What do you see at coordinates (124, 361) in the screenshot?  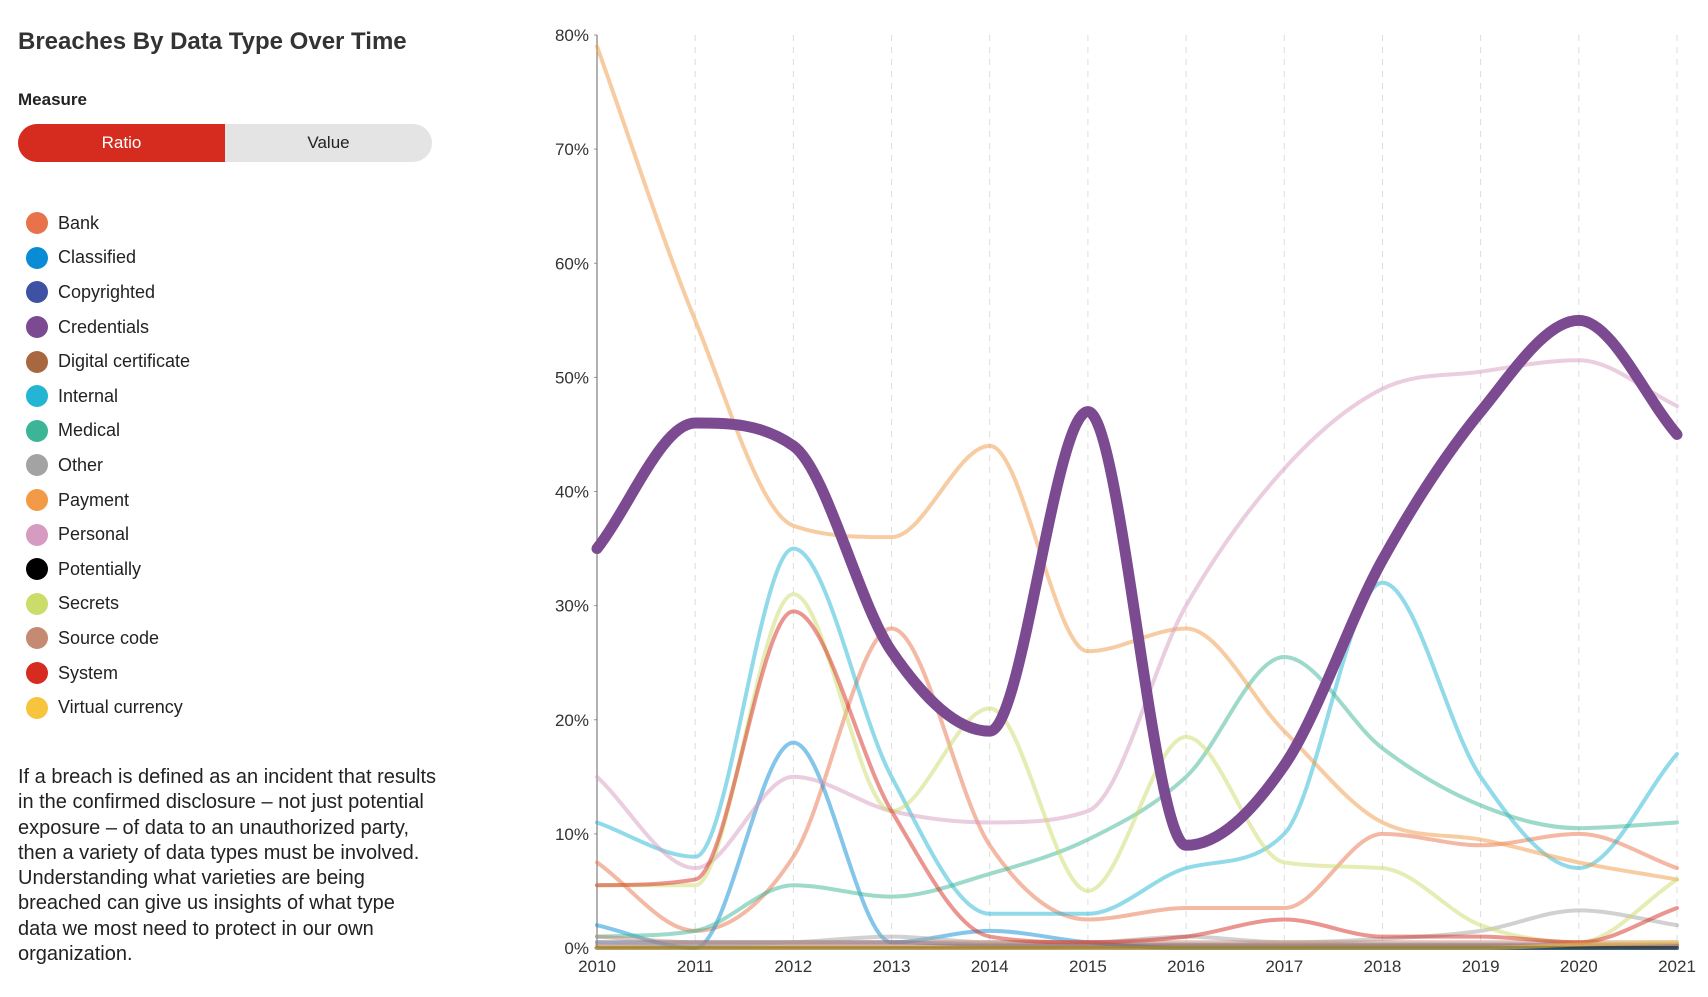 I see `legend-label: Digital certificate` at bounding box center [124, 361].